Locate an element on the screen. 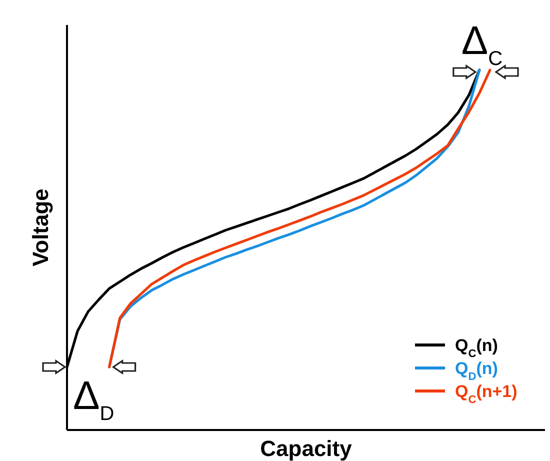 The image size is (550, 461). annotation: Δ$_{D}$ is located at coordinates (93, 399).